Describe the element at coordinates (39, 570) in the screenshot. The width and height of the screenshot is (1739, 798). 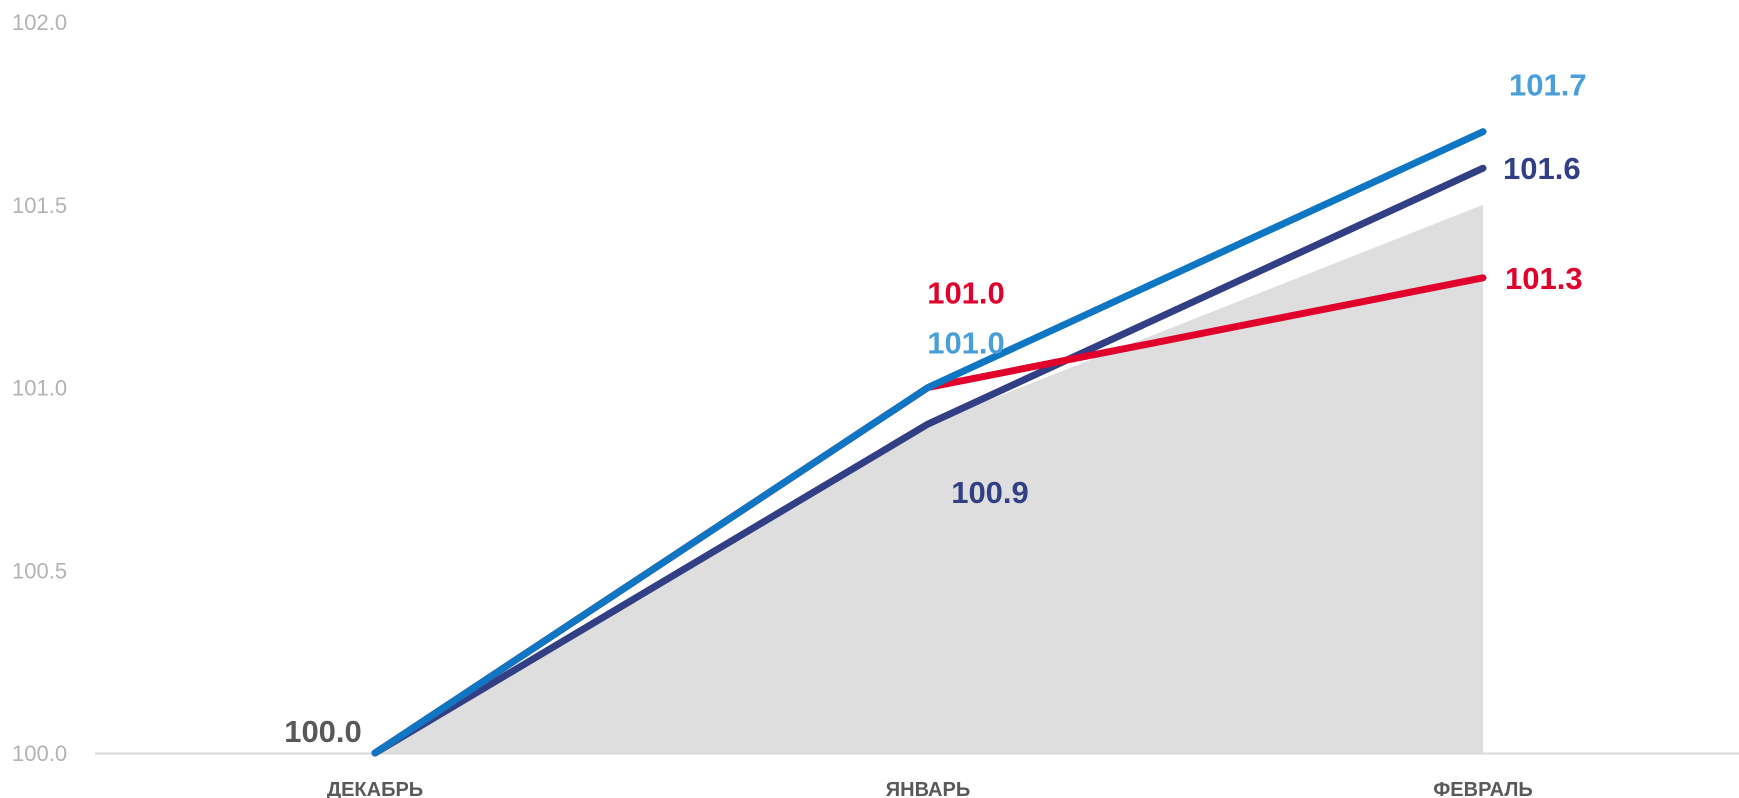
I see `y-tick-label: 100.5` at that location.